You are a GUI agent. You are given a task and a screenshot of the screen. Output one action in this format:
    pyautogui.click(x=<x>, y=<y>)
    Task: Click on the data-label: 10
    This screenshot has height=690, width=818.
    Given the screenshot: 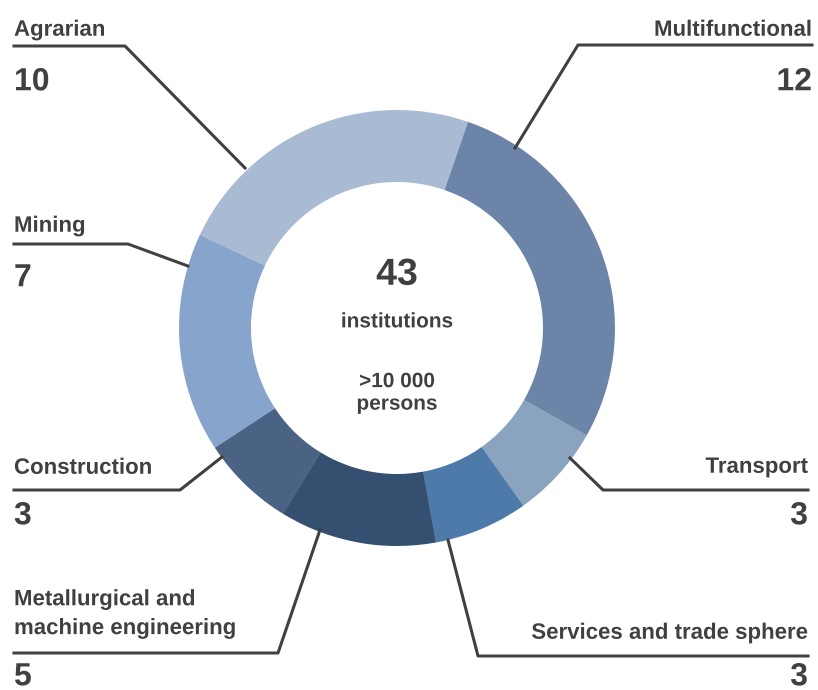 What is the action you would take?
    pyautogui.click(x=32, y=79)
    